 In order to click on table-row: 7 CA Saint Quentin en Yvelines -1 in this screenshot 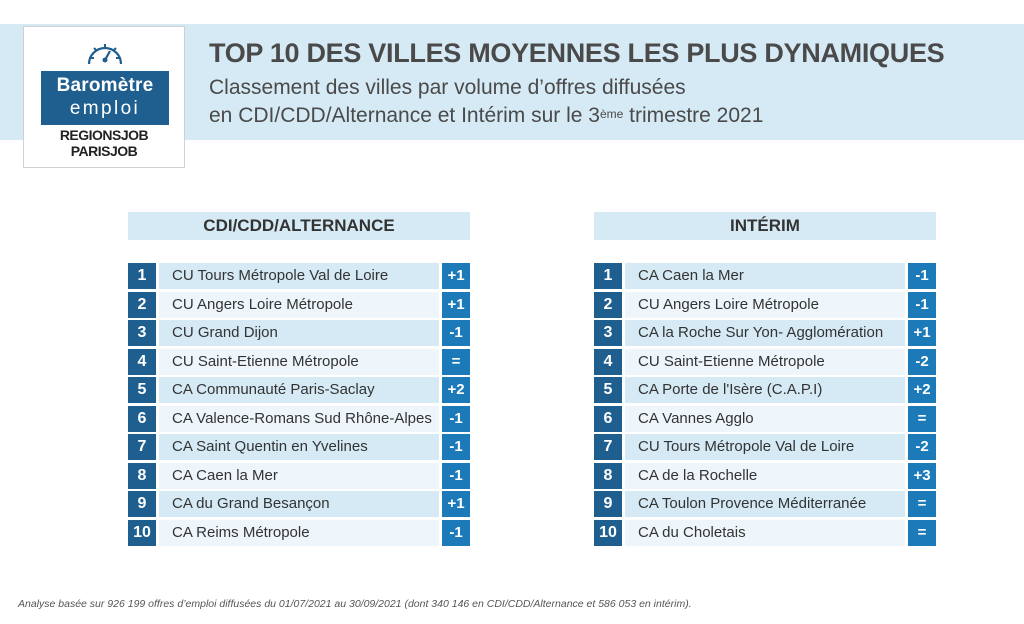, I will do `click(299, 447)`.